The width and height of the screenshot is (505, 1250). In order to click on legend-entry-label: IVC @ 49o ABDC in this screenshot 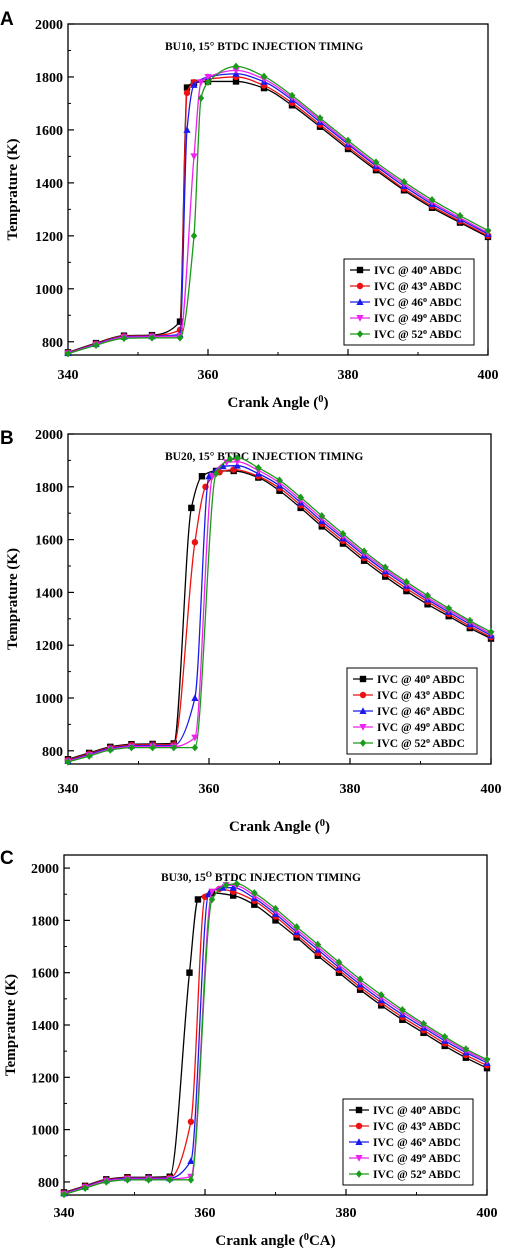, I will do `click(418, 318)`.